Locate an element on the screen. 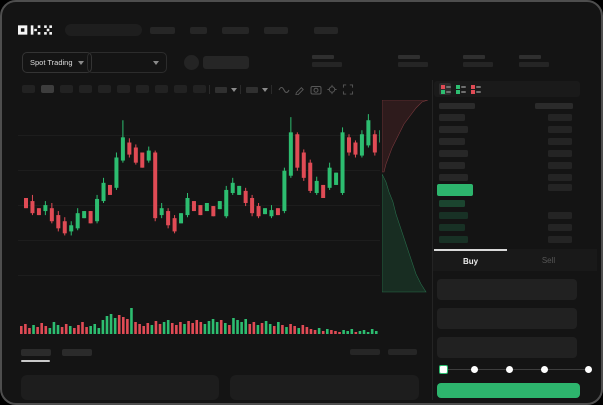 This screenshot has height=405, width=603. tab-sell: Sell is located at coordinates (548, 260).